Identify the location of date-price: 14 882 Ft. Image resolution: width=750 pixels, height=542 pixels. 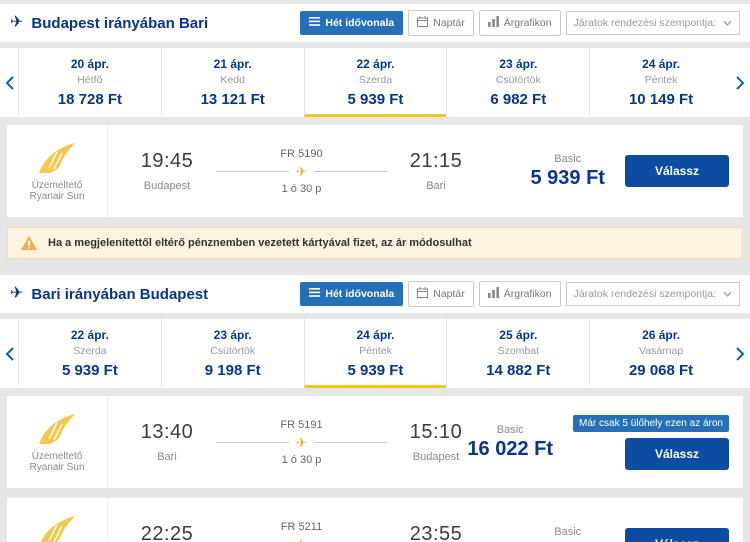
(518, 370).